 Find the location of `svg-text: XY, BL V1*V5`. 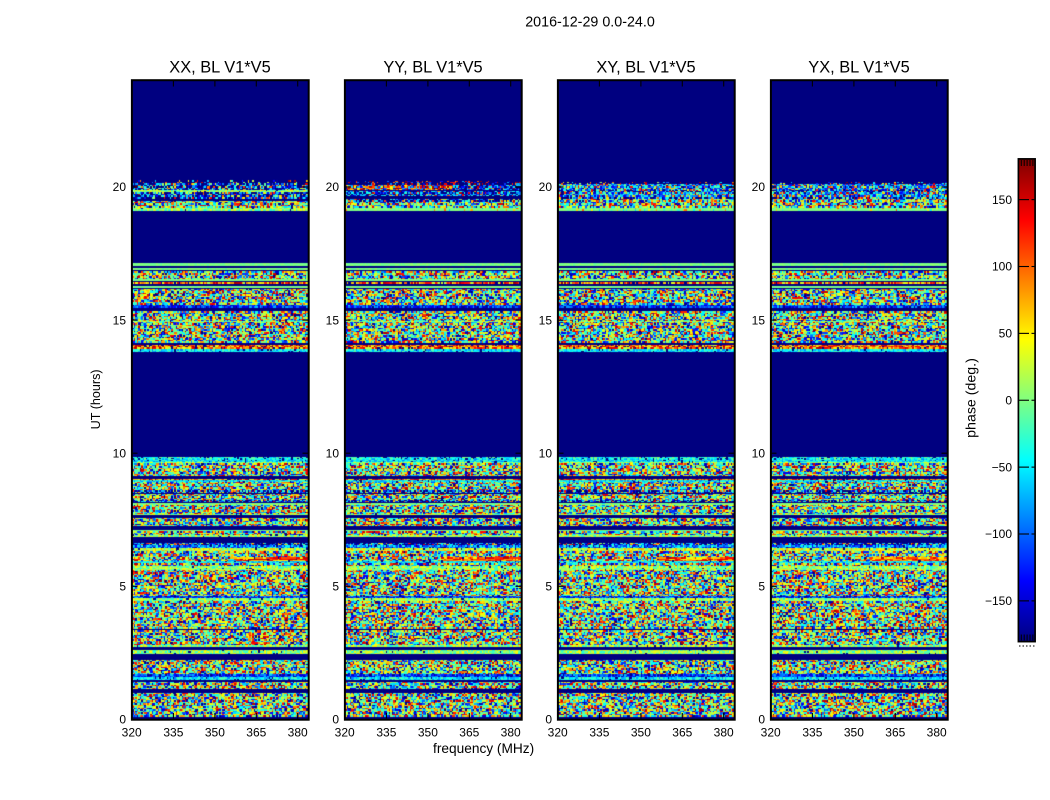

svg-text: XY, BL V1*V5 is located at coordinates (645, 68).